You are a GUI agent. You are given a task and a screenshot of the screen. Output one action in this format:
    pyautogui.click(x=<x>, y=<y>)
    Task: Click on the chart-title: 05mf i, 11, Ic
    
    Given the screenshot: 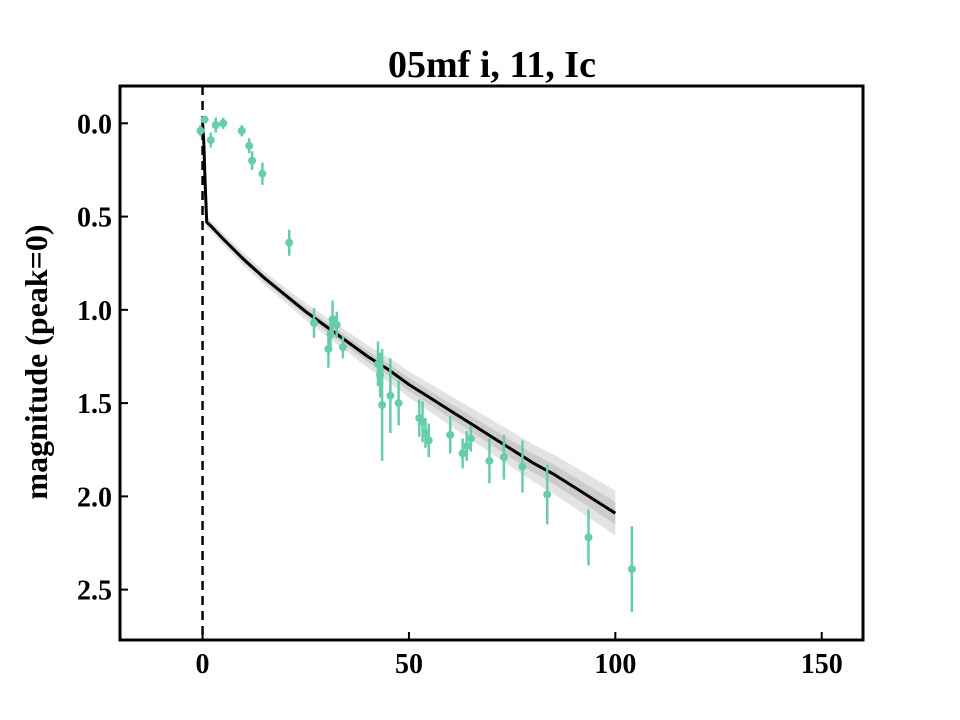 What is the action you would take?
    pyautogui.click(x=492, y=65)
    